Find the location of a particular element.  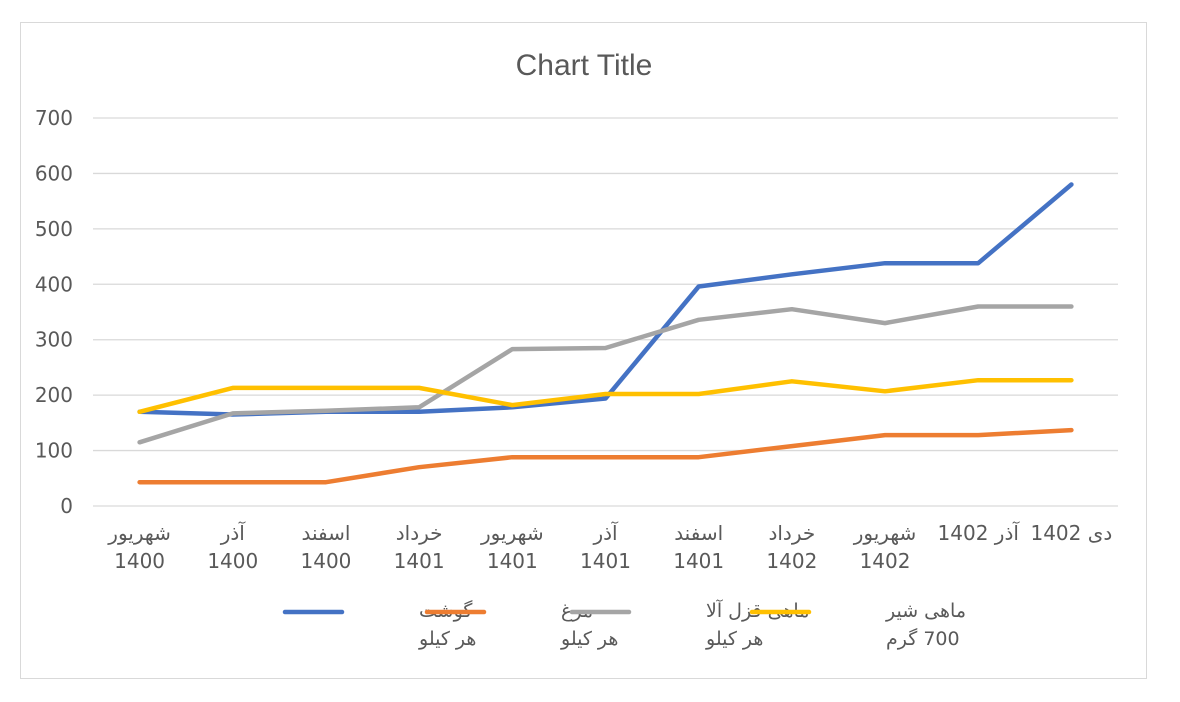

x-tick-label: اسفند 1401 is located at coordinates (698, 547).